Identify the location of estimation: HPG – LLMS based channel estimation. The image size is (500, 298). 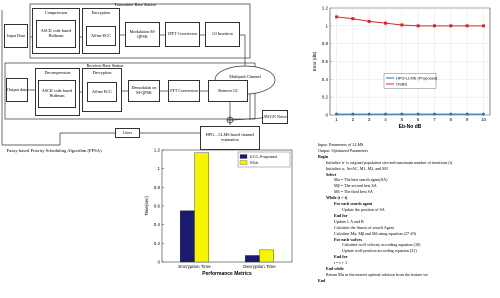
(230, 138).